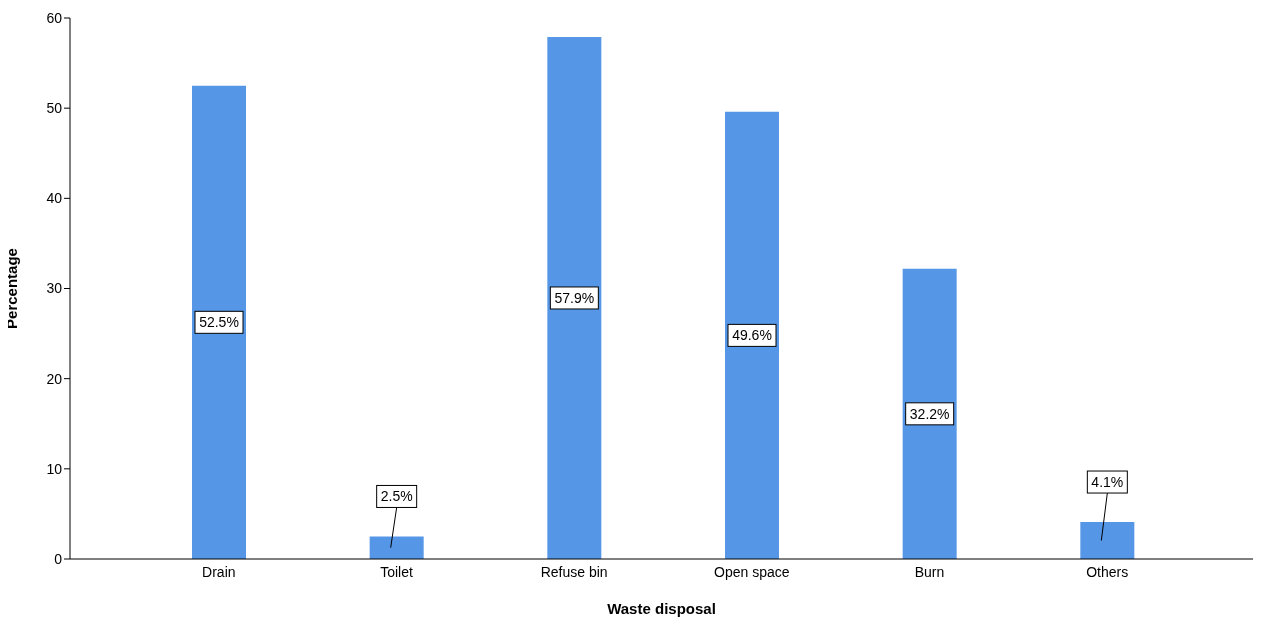  What do you see at coordinates (54, 378) in the screenshot?
I see `y-tick-label: 20` at bounding box center [54, 378].